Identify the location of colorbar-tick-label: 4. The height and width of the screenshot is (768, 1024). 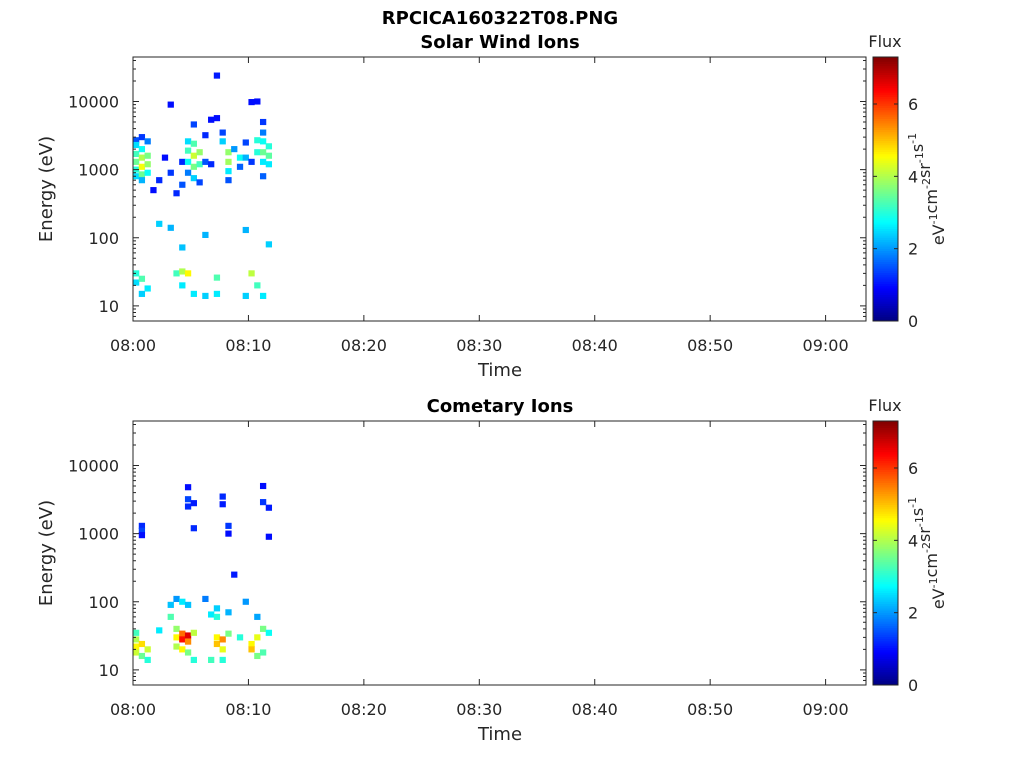
(913, 176).